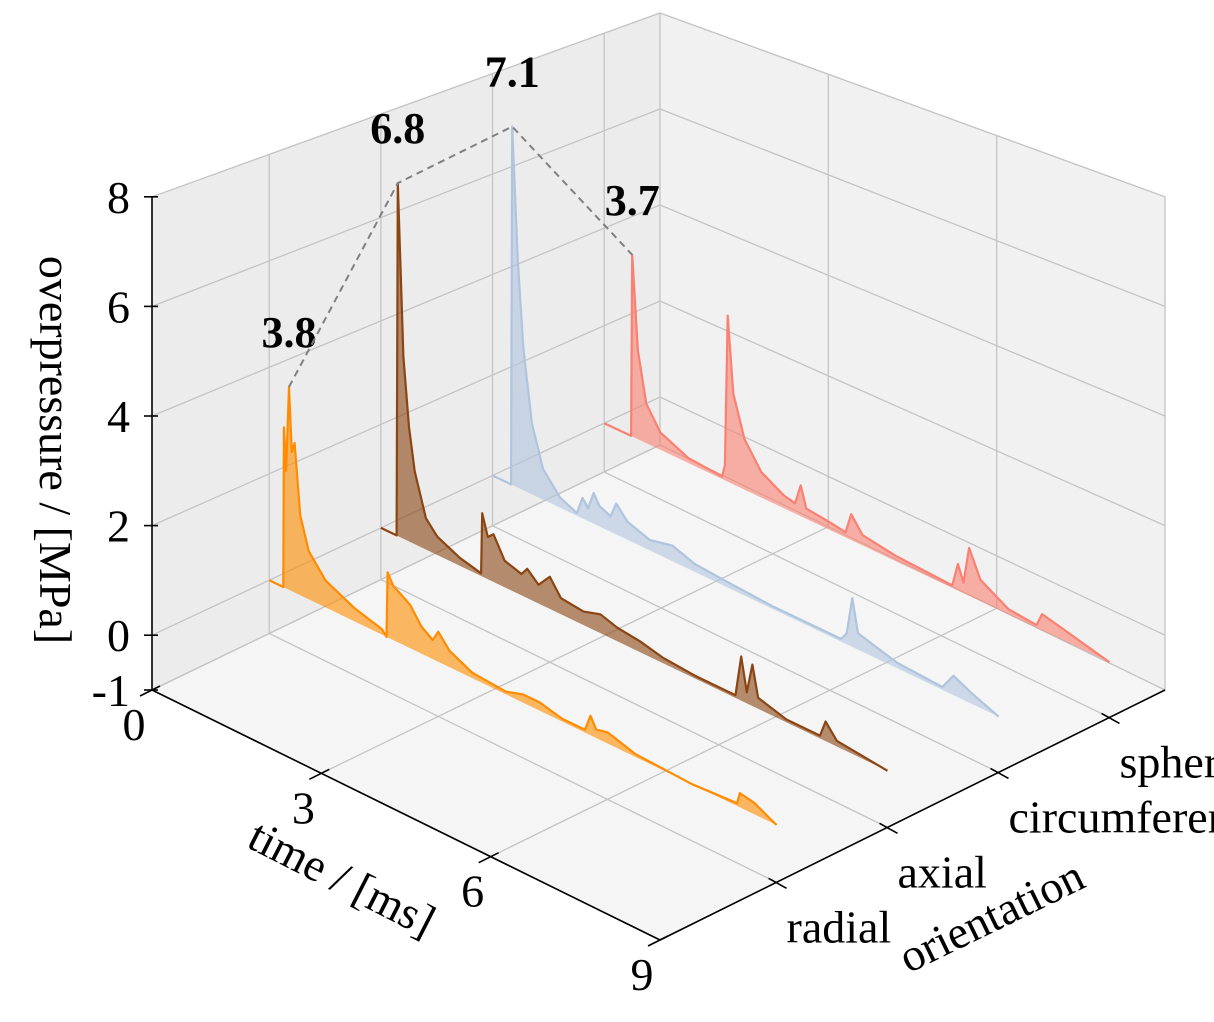 The width and height of the screenshot is (1214, 1022). I want to click on z-tick-label: 2, so click(118, 526).